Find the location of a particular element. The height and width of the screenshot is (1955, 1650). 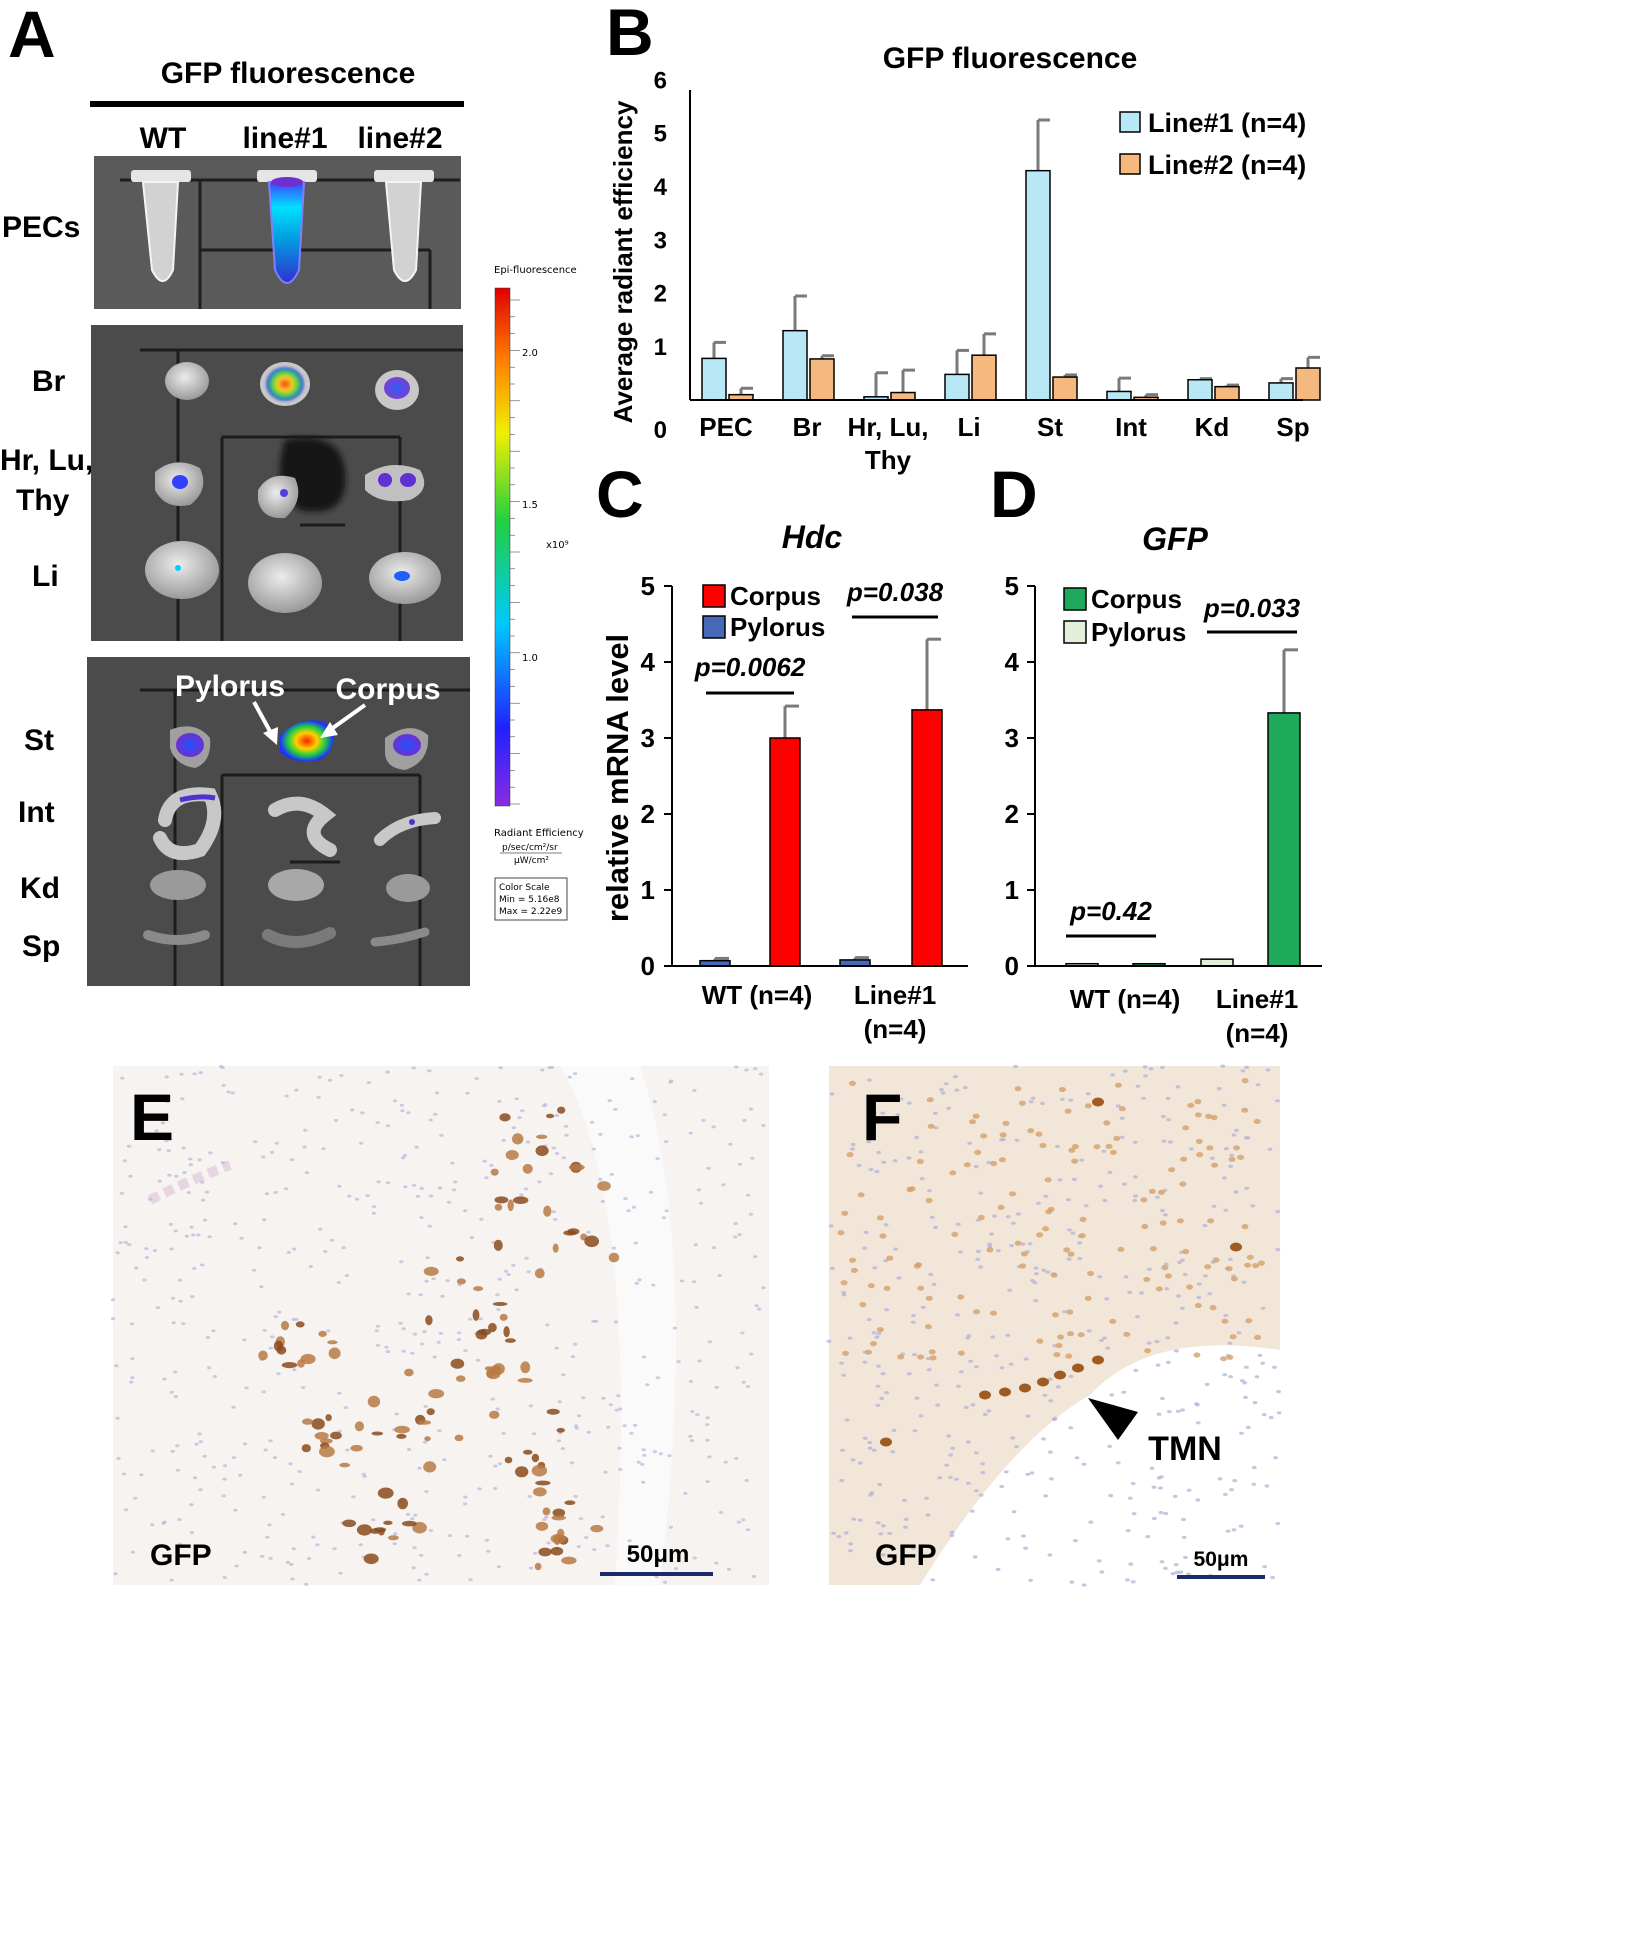

category-label: St is located at coordinates (1050, 427).